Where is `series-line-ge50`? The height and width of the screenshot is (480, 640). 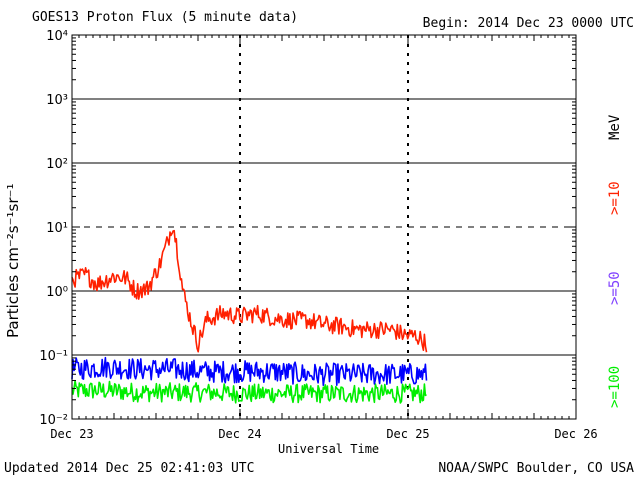
series-line-ge50 is located at coordinates (249, 371).